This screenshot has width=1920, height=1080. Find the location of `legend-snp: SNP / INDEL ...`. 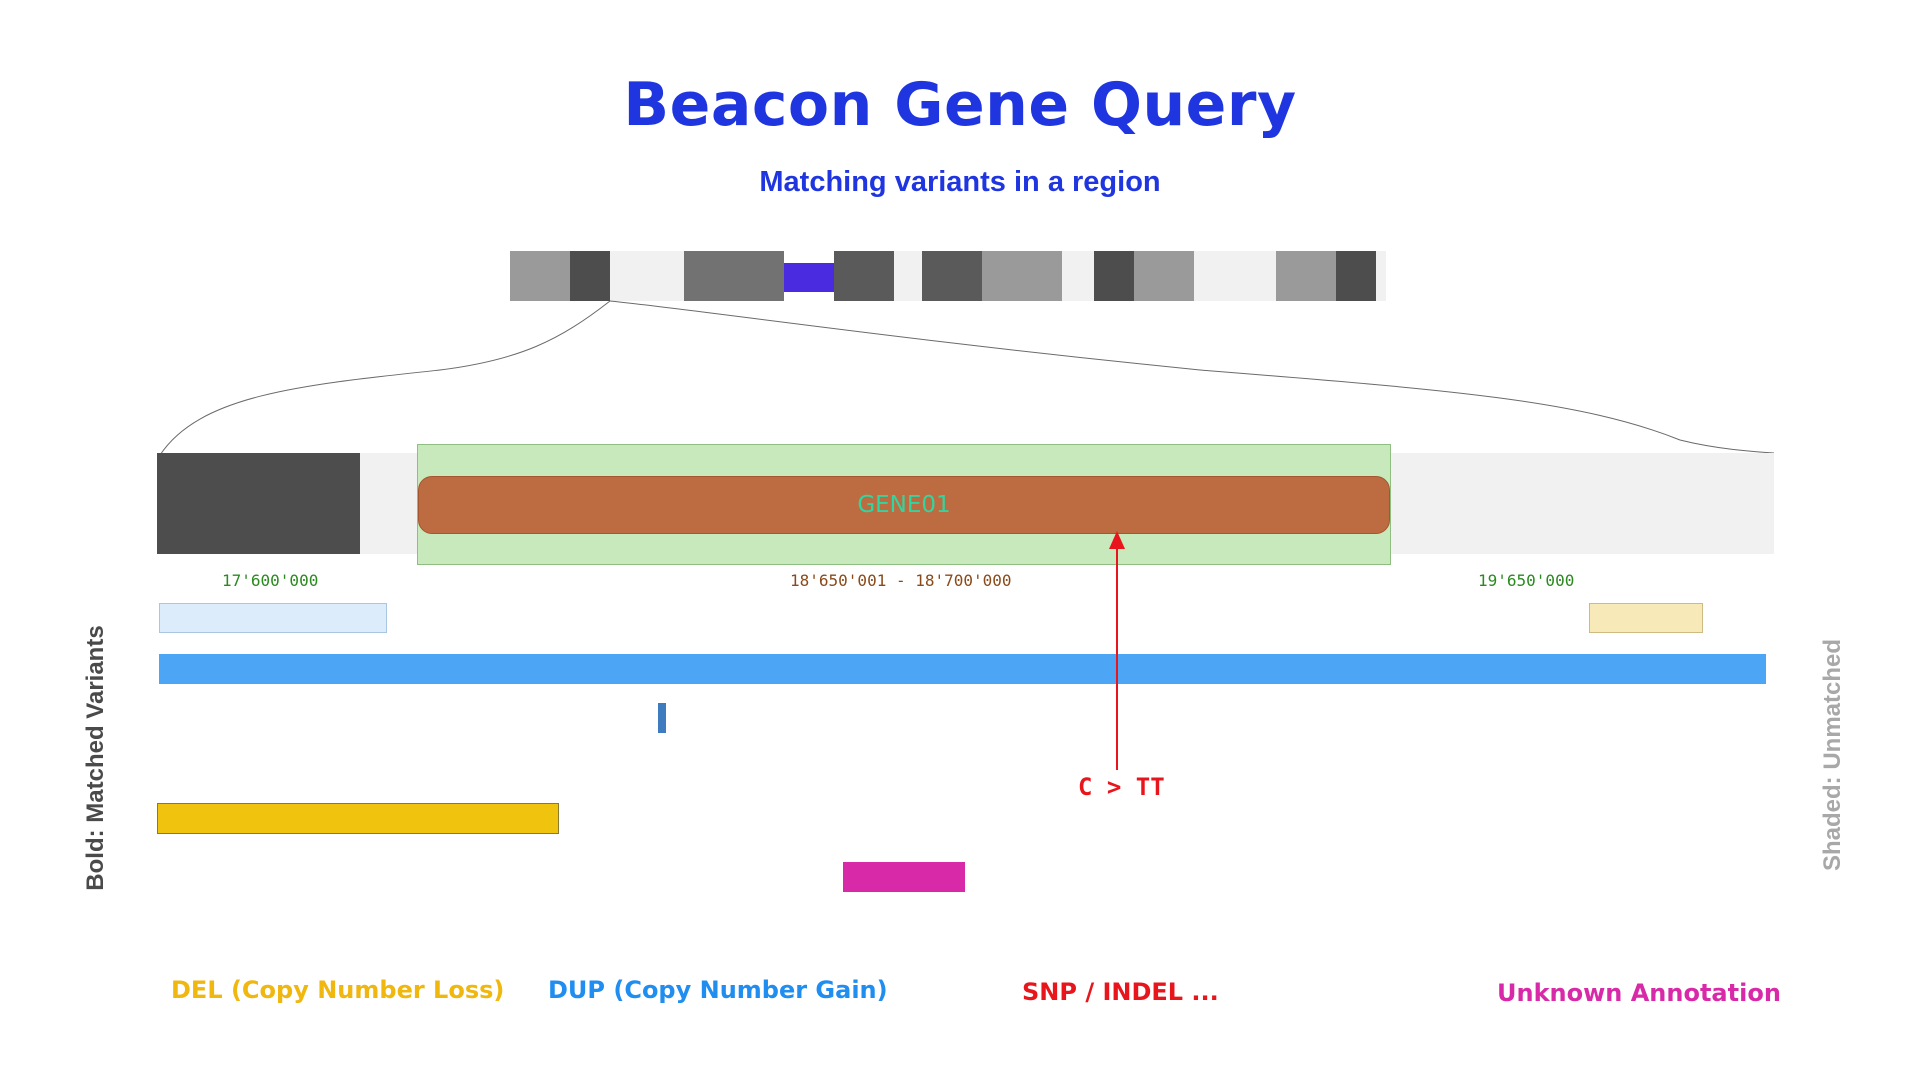

legend-snp: SNP / INDEL ... is located at coordinates (1120, 992).